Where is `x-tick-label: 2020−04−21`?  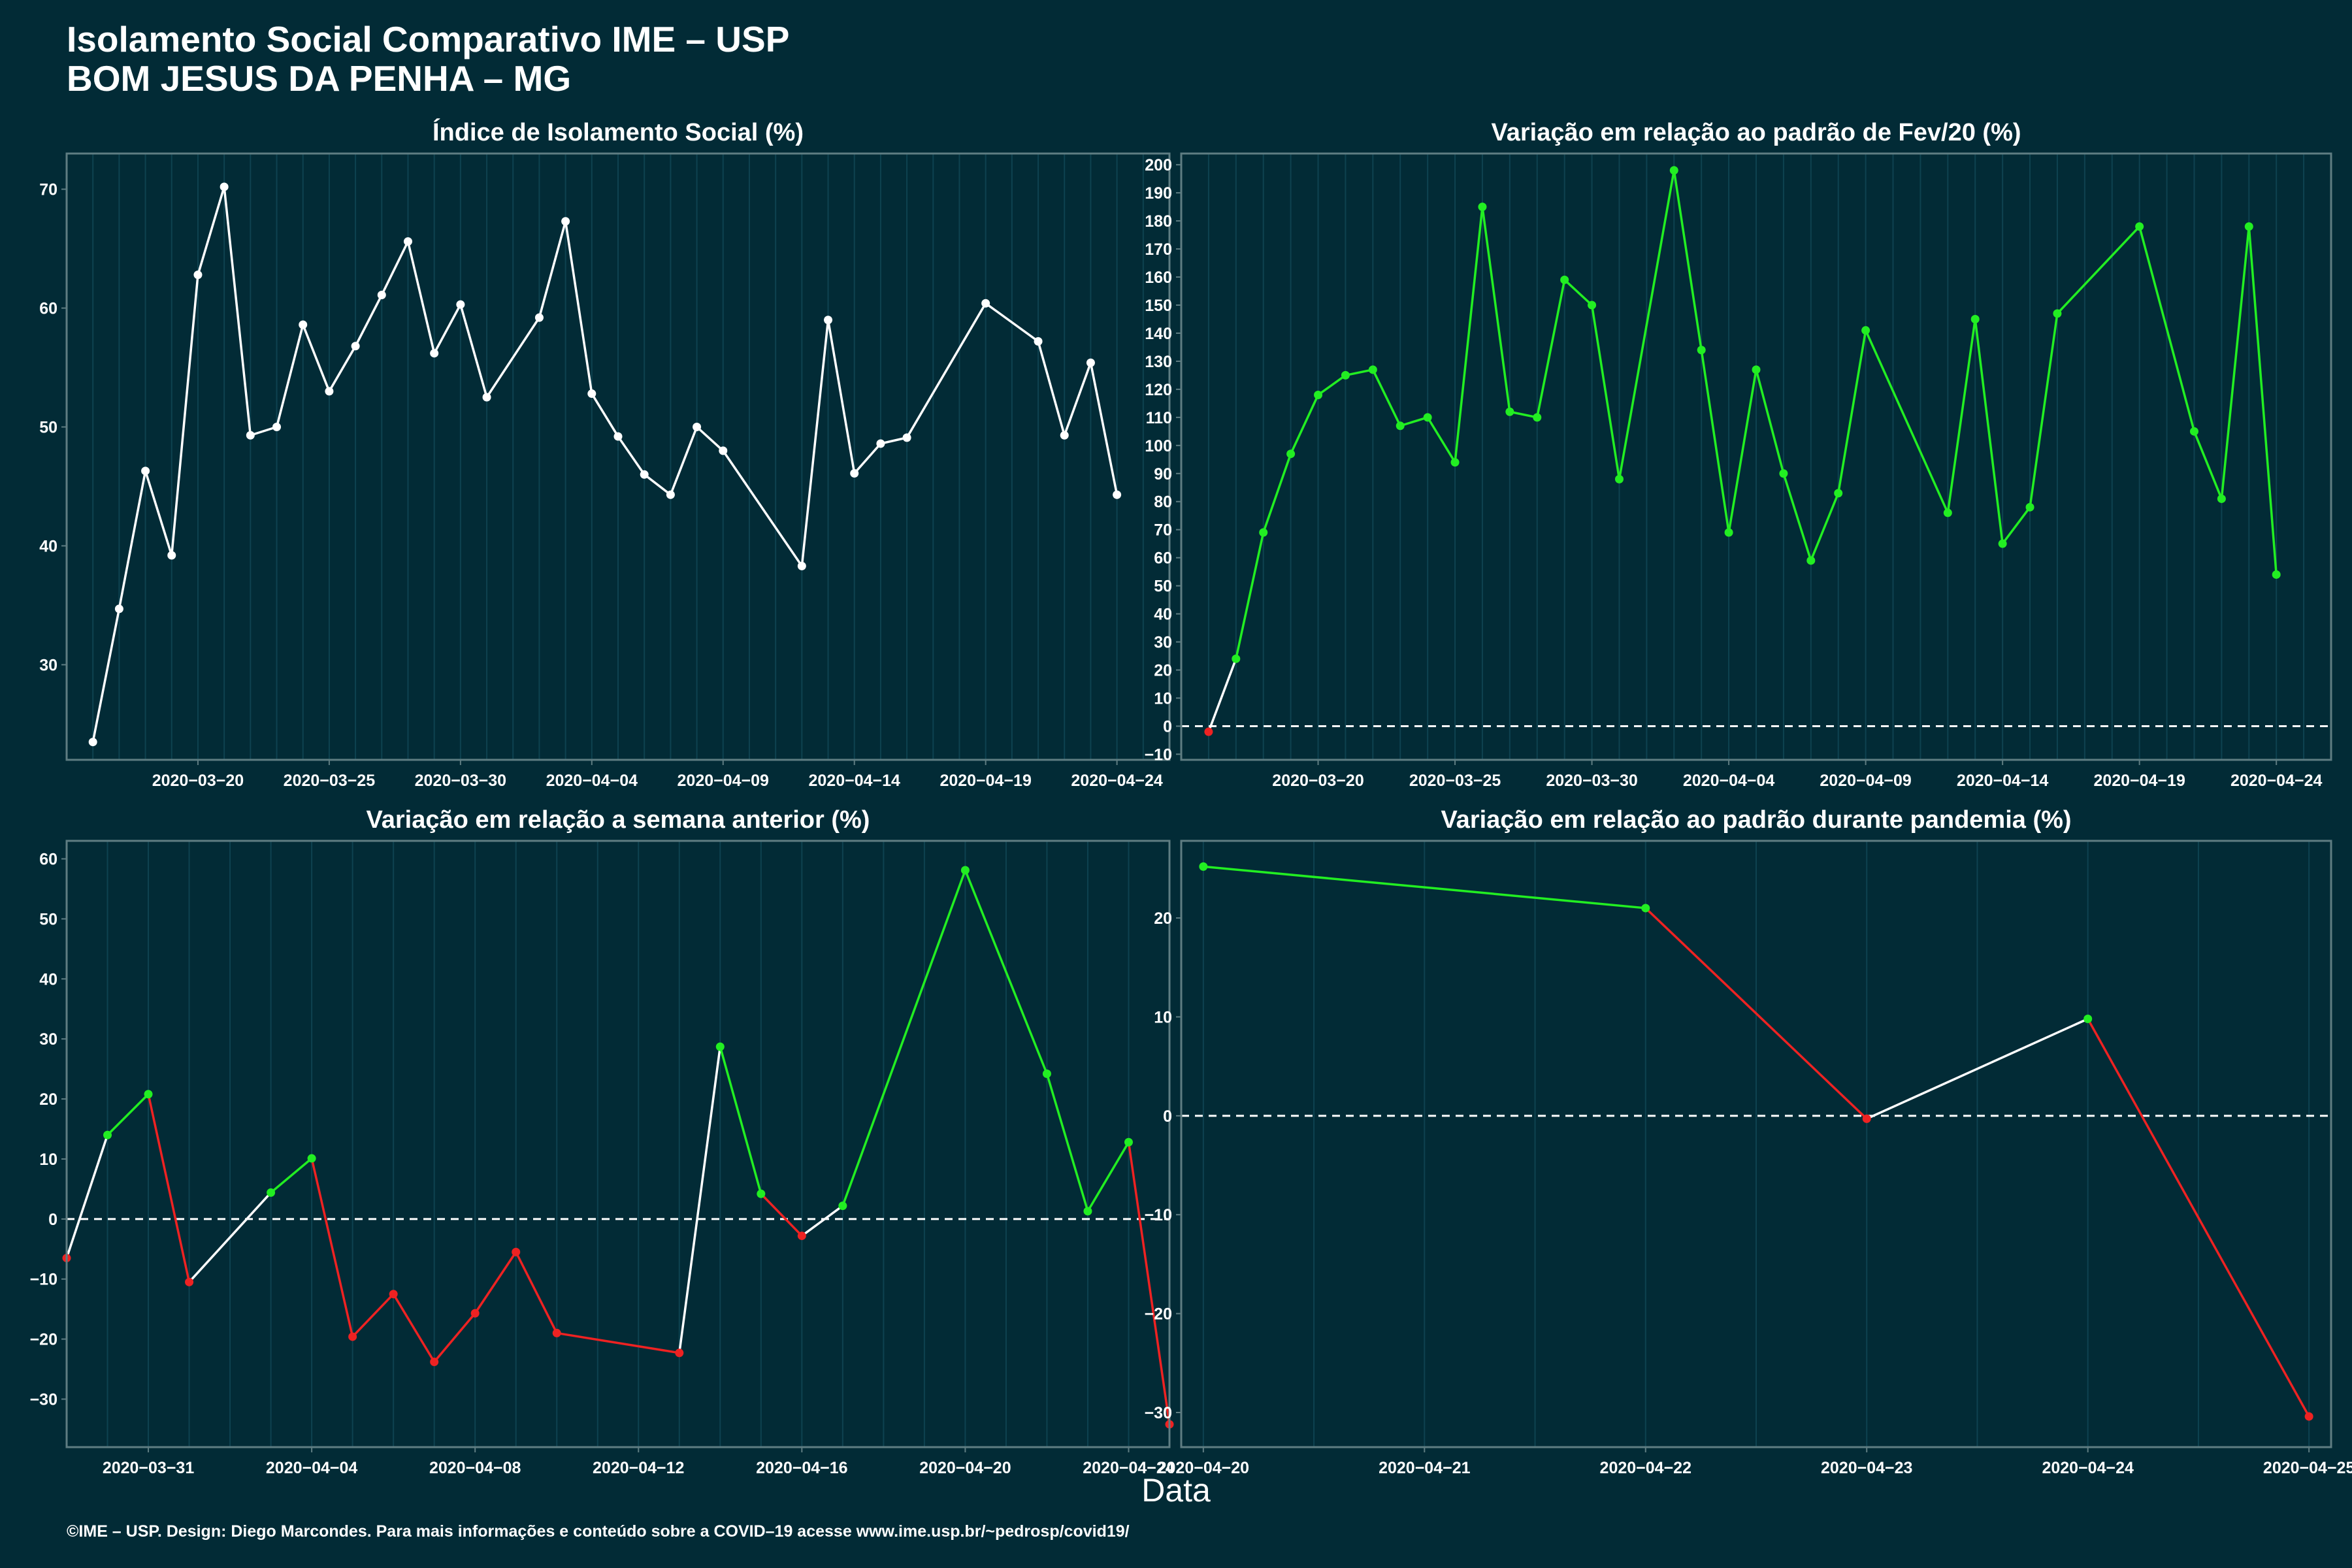 x-tick-label: 2020−04−21 is located at coordinates (1425, 1468).